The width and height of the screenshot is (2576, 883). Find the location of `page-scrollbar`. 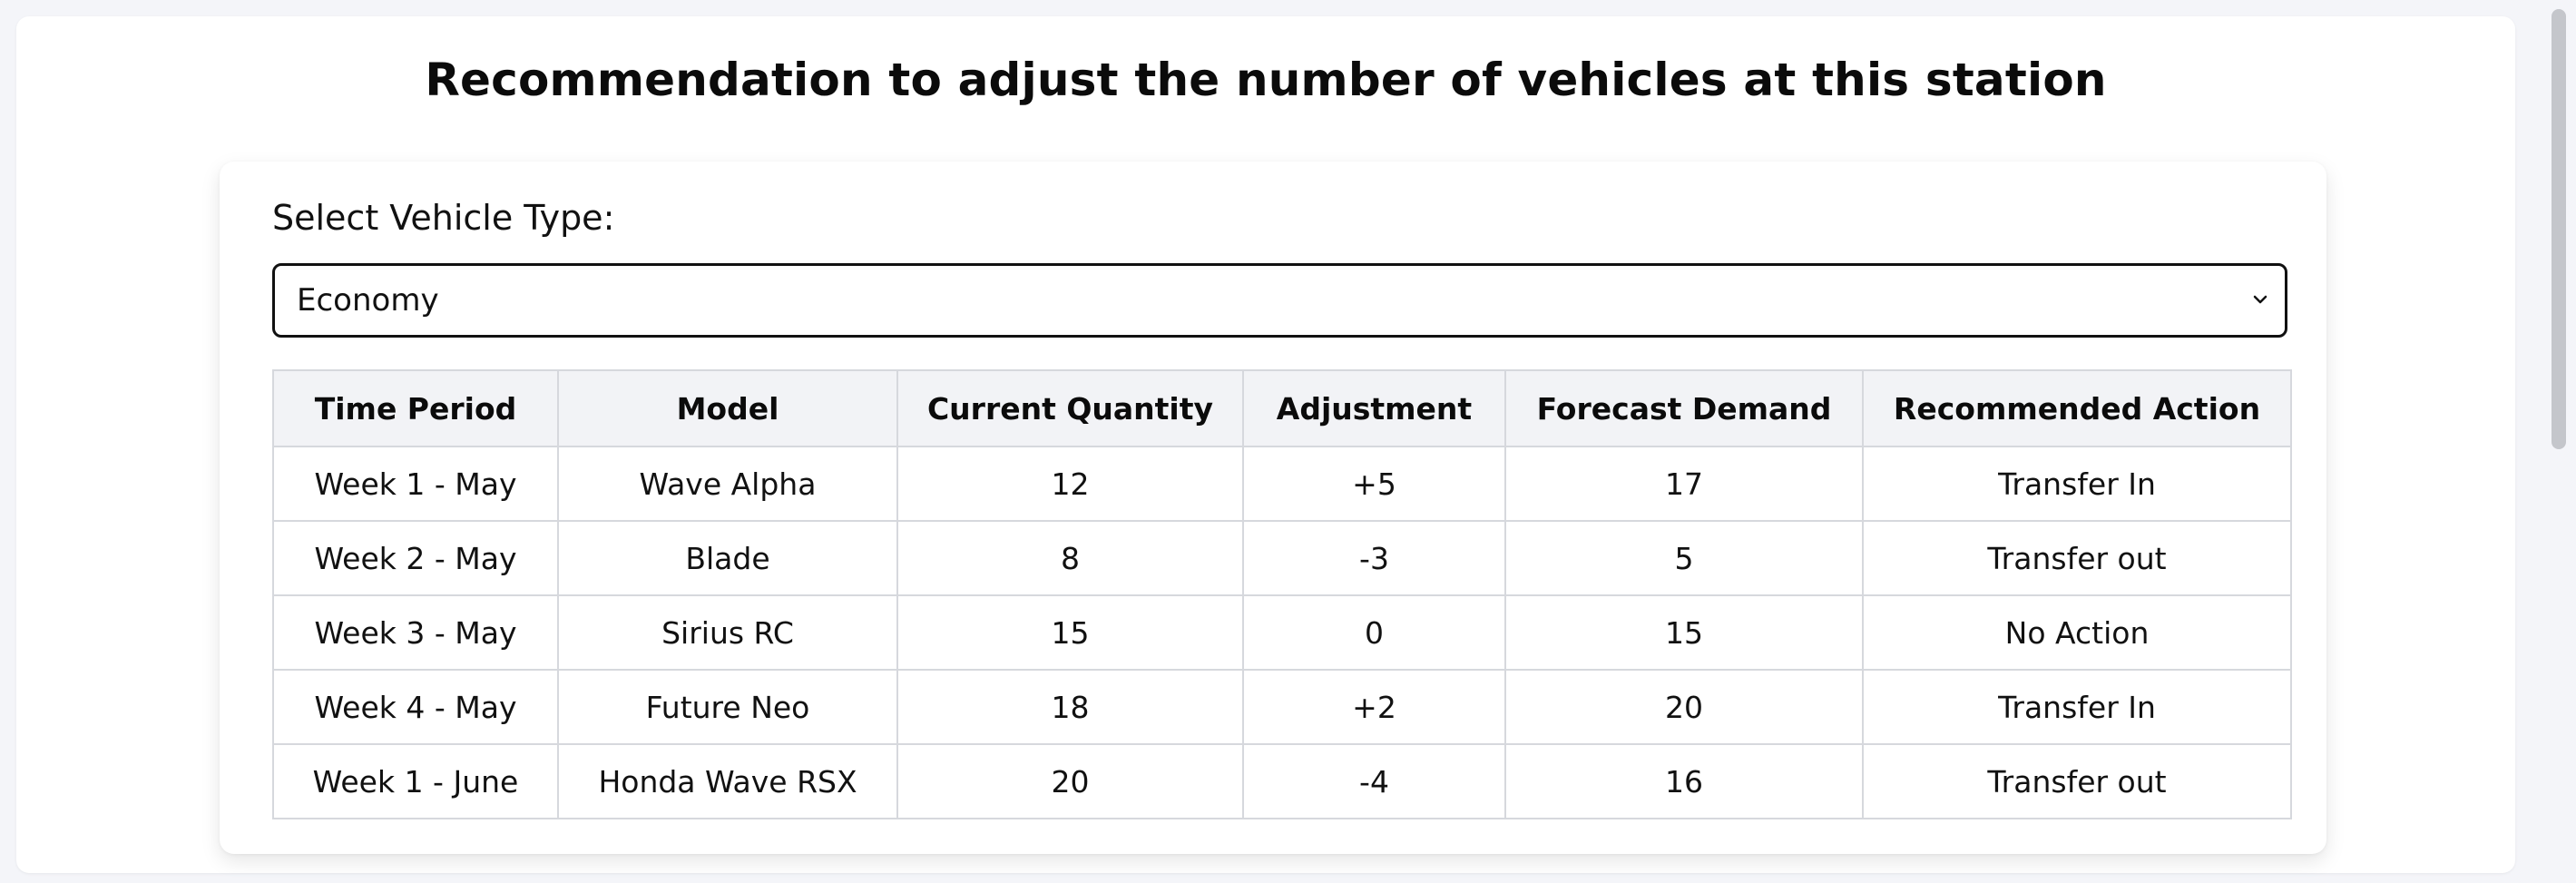

page-scrollbar is located at coordinates (2559, 229).